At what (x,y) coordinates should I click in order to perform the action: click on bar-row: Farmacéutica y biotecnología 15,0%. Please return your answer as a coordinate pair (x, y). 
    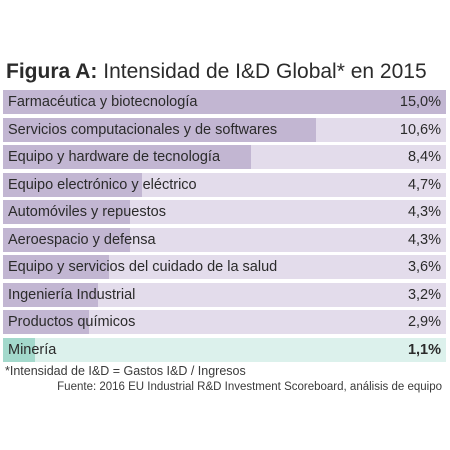
    Looking at the image, I should click on (224, 102).